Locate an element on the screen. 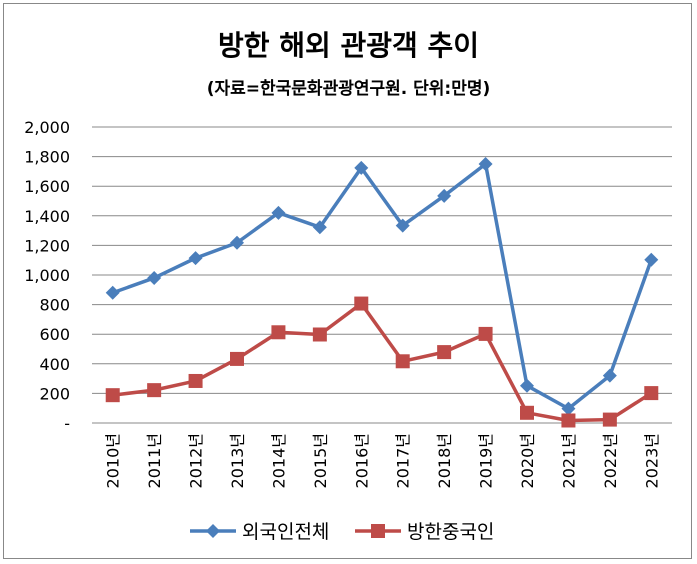 This screenshot has height=564, width=697. y-tick-label: 1,800 is located at coordinates (47, 157).